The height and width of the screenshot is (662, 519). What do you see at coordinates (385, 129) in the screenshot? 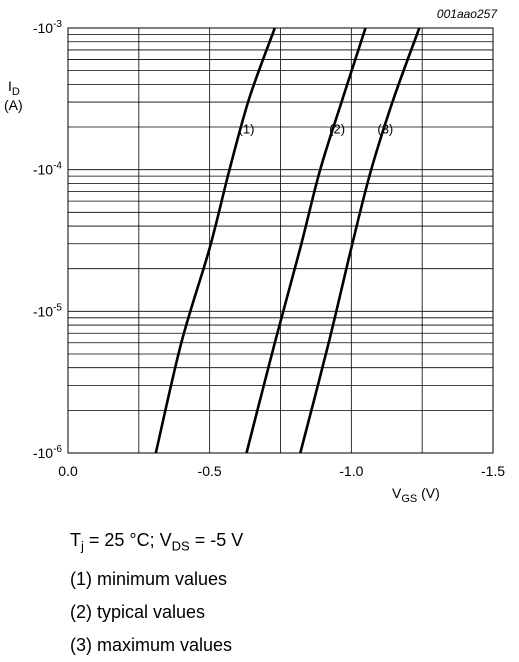
I see `curve-label-3: (3)` at bounding box center [385, 129].